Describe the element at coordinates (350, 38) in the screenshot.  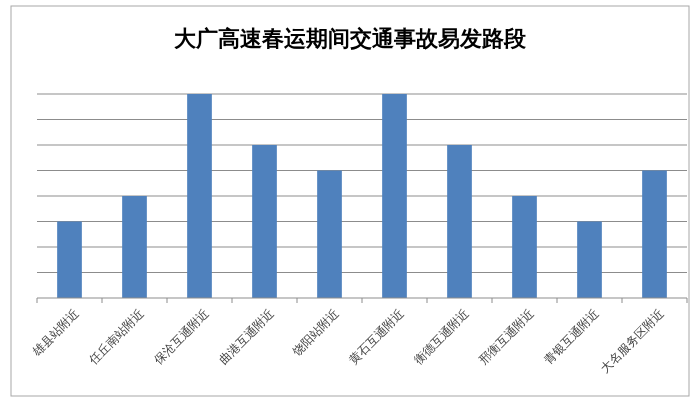
I see `chart-title: 大广高速春运期间交通事故易发路段` at that location.